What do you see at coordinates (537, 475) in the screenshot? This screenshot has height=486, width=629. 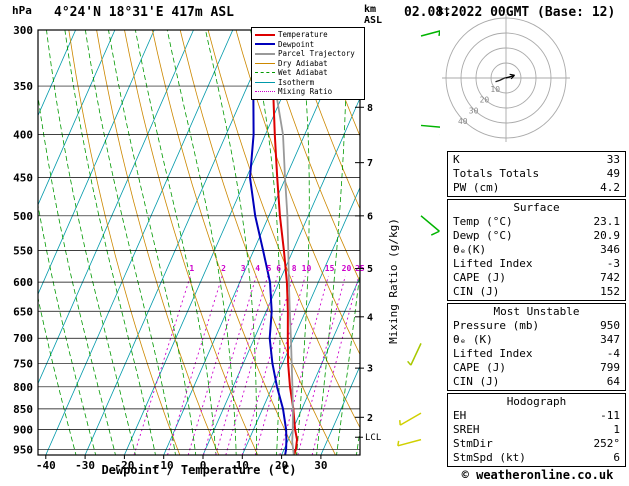 I see `copyright: © weatheronline.co.uk` at bounding box center [537, 475].